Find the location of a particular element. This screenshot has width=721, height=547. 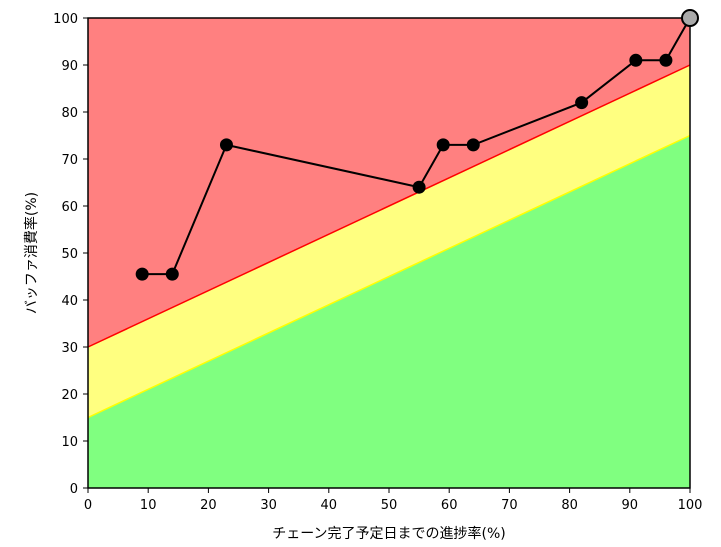

y-tick-label: 50 is located at coordinates (69, 254).